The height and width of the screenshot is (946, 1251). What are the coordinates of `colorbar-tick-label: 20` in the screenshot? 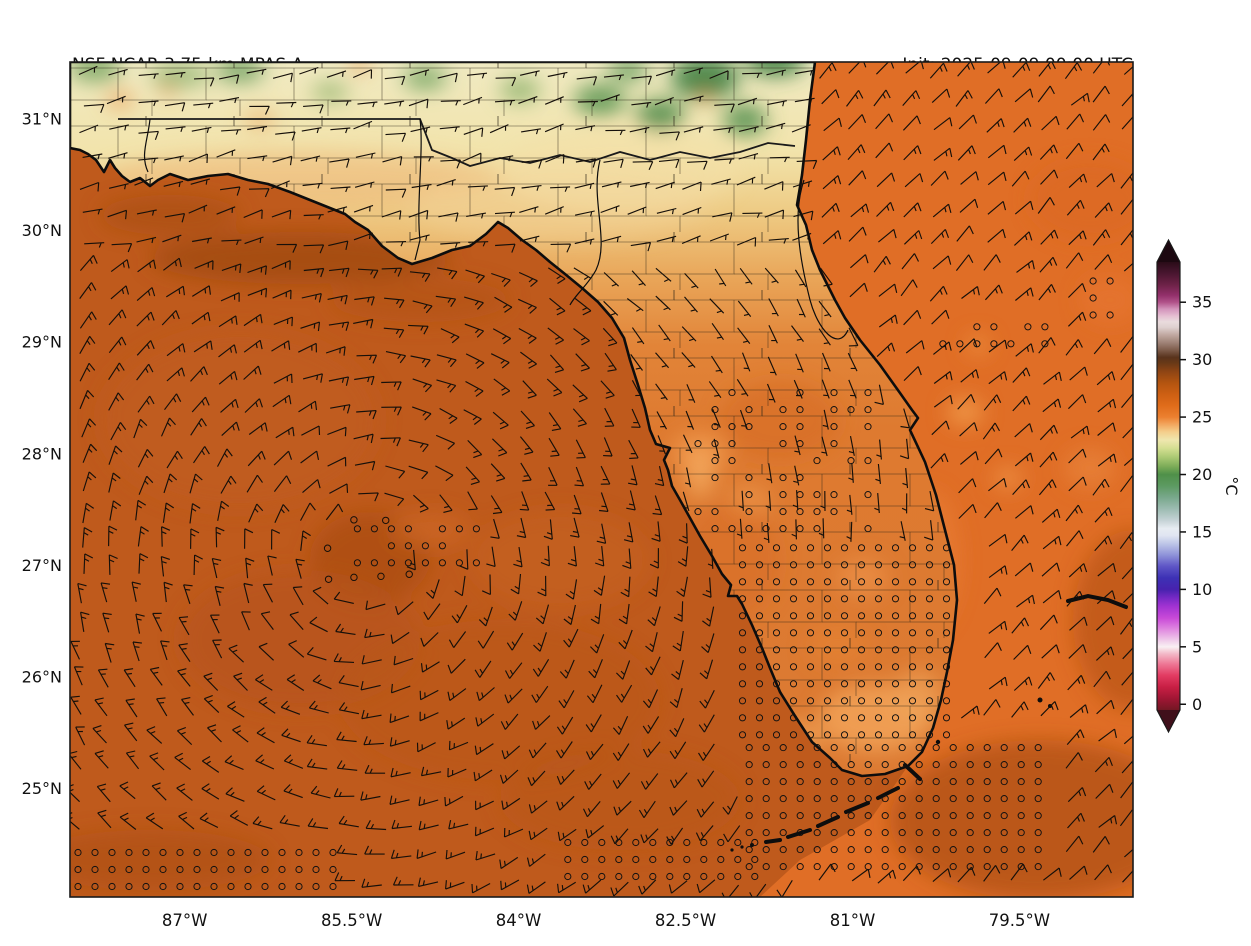 It's located at (1202, 474).